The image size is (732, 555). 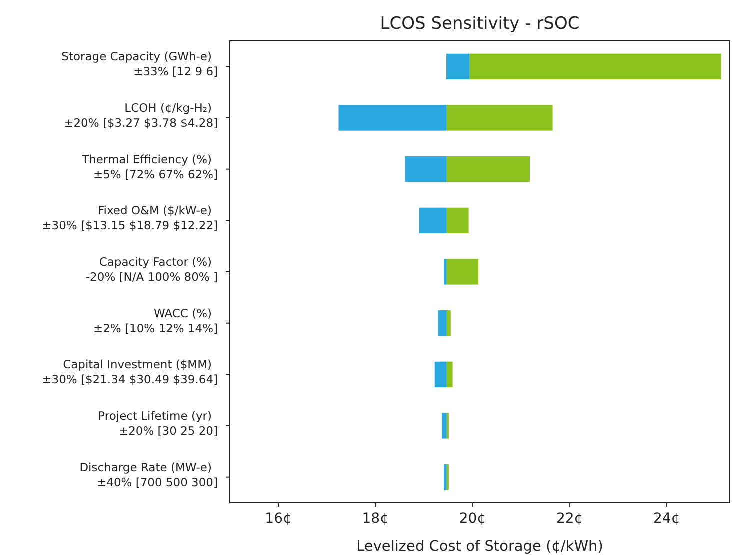 I want to click on y-tick-label: Capacity Factor (%) -20% [N/A 100% 80% ], so click(x=152, y=269).